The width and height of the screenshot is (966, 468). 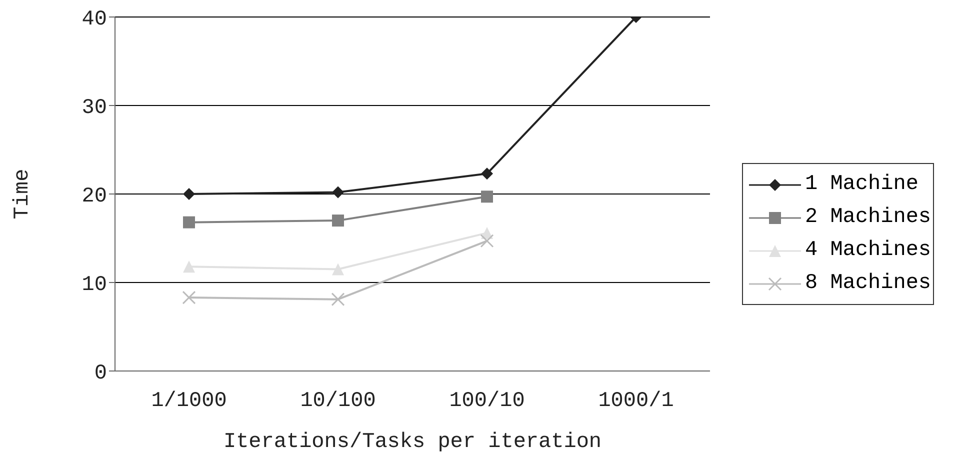 What do you see at coordinates (487, 401) in the screenshot?
I see `x-tick-label: 100/10` at bounding box center [487, 401].